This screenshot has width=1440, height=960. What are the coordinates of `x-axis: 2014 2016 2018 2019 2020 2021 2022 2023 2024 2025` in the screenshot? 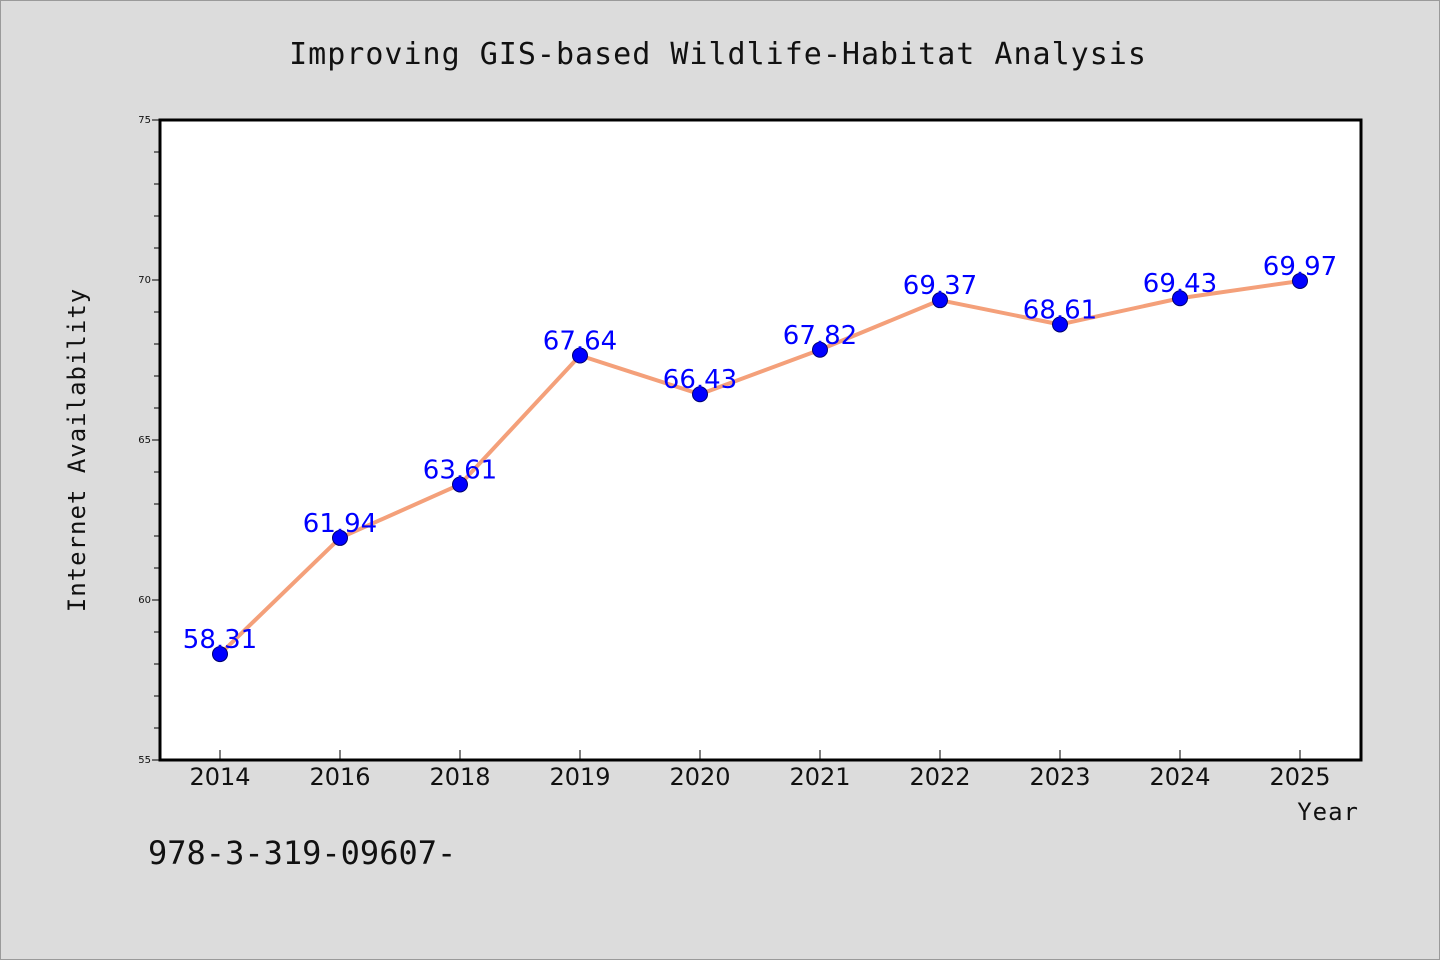 It's located at (760, 770).